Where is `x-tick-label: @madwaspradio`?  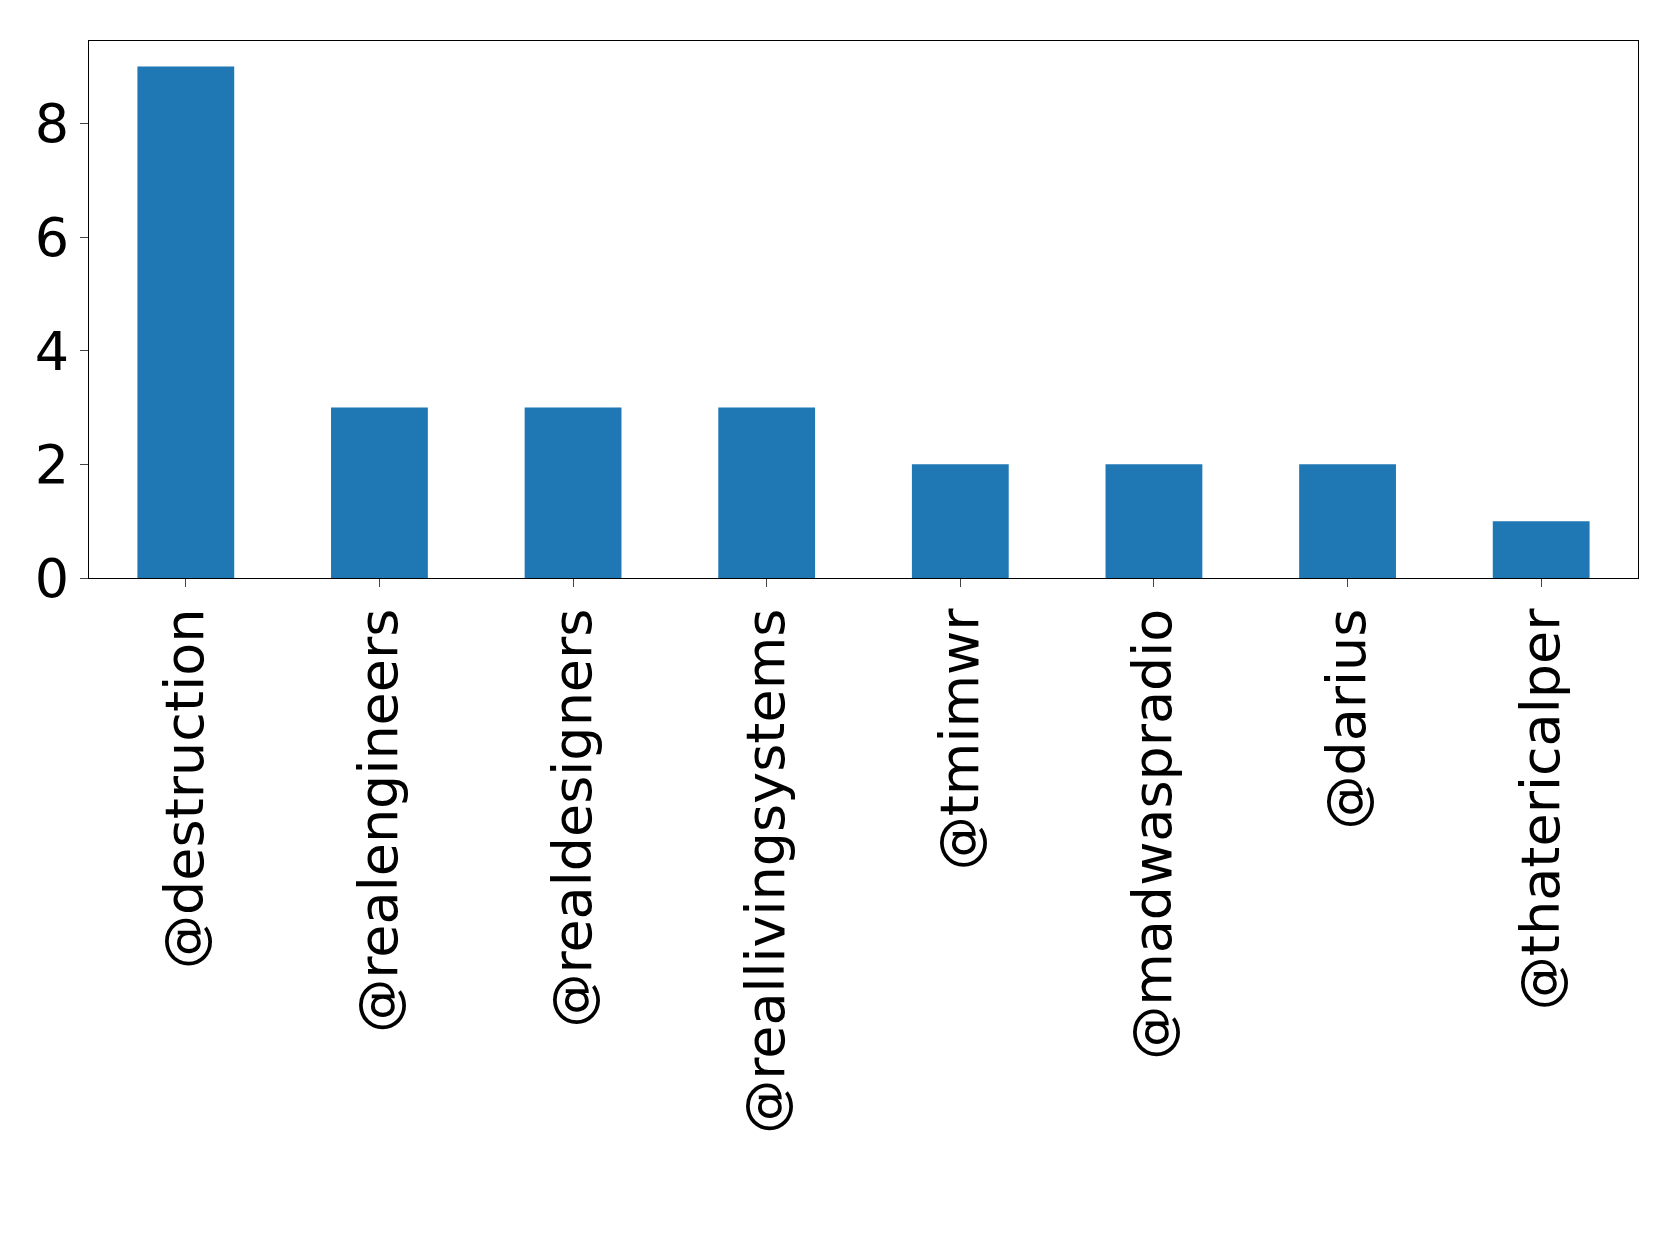 x-tick-label: @madwaspradio is located at coordinates (1153, 834).